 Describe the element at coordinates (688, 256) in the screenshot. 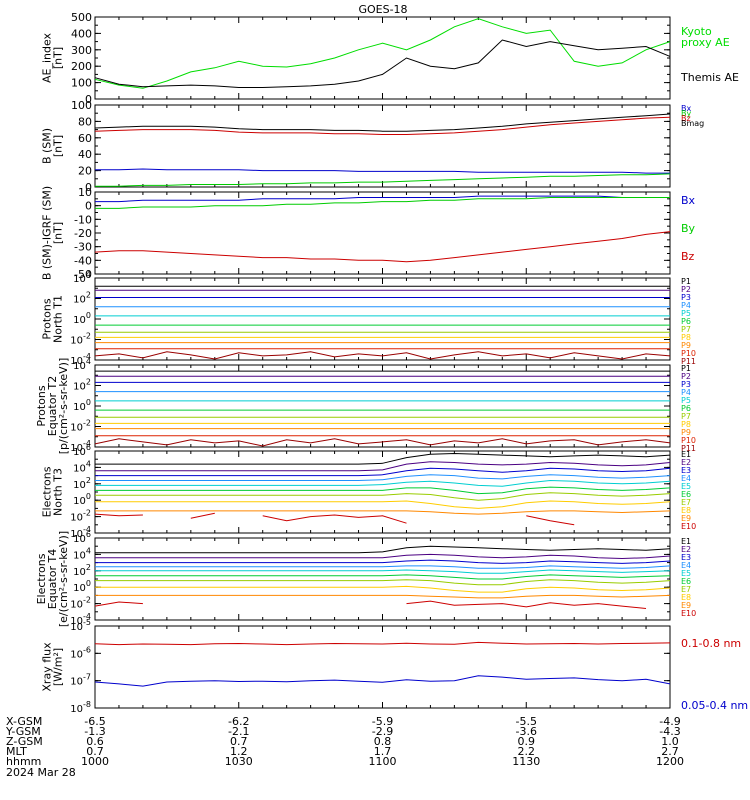

I see `legend-label: Bz` at that location.